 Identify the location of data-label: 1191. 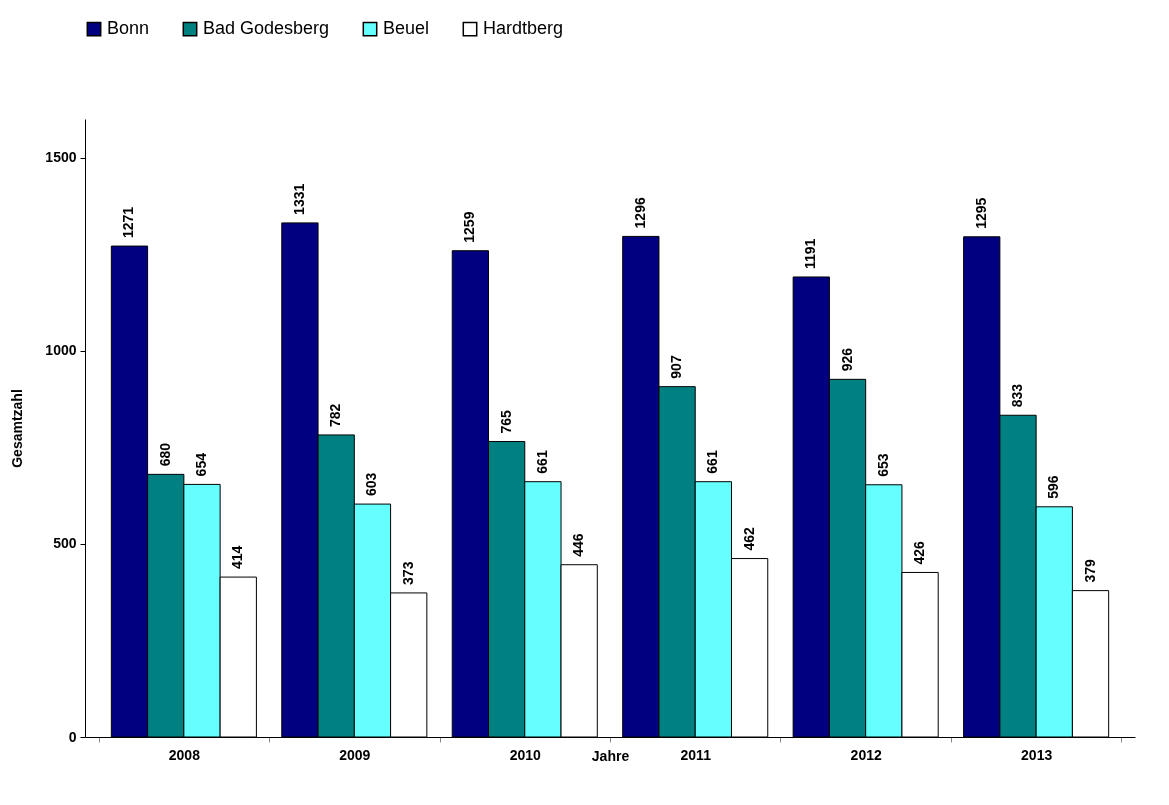
(810, 253).